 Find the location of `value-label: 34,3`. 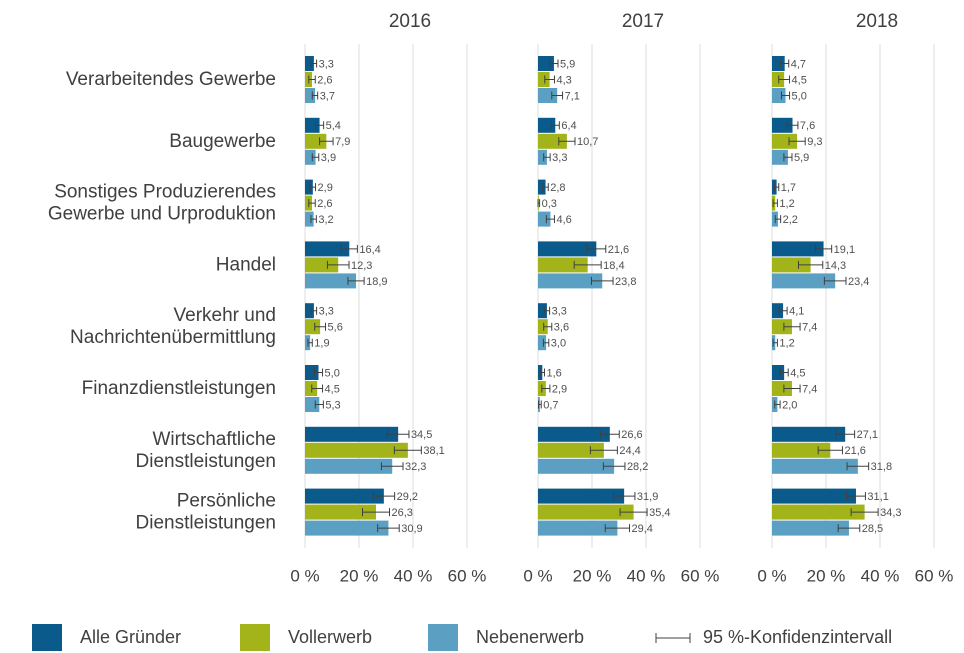

value-label: 34,3 is located at coordinates (890, 513).